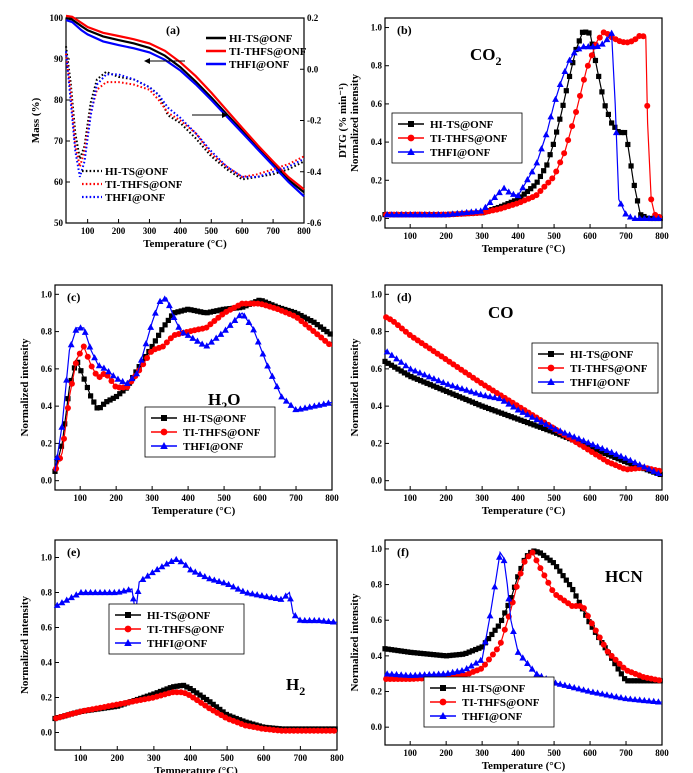 Image resolution: width=693 pixels, height=773 pixels. Describe the element at coordinates (188, 498) in the screenshot. I see `x-tick-label: 400` at that location.